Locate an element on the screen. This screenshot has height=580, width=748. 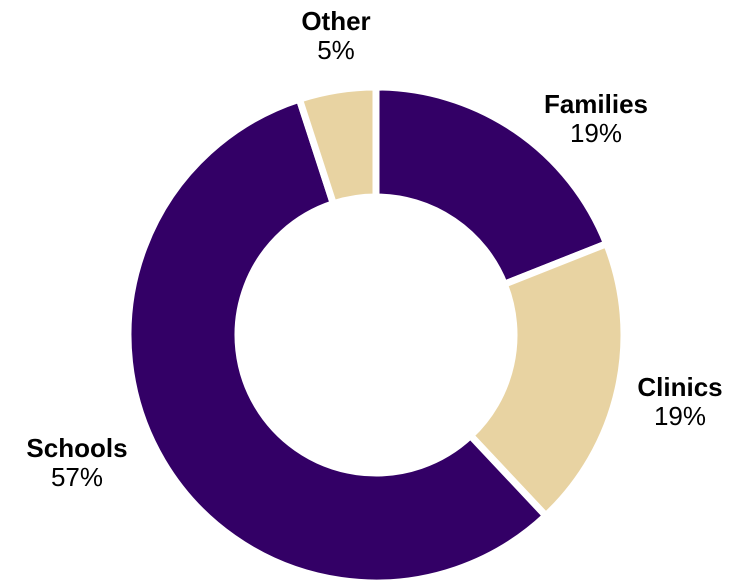
slice-label-name: Clinics is located at coordinates (680, 387).